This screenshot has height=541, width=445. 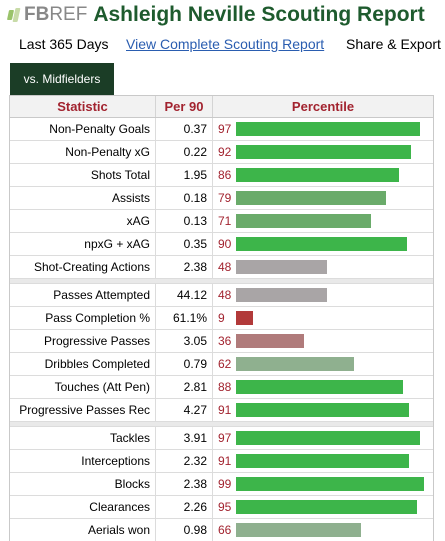 What do you see at coordinates (83, 341) in the screenshot?
I see `statistic-name: Progressive Passes` at bounding box center [83, 341].